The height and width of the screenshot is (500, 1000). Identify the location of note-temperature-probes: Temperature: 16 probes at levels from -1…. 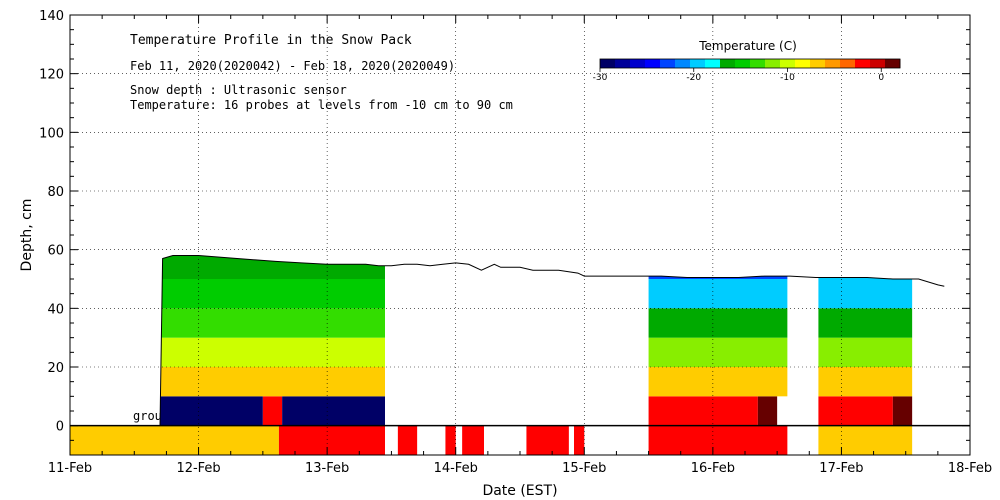
(321, 105).